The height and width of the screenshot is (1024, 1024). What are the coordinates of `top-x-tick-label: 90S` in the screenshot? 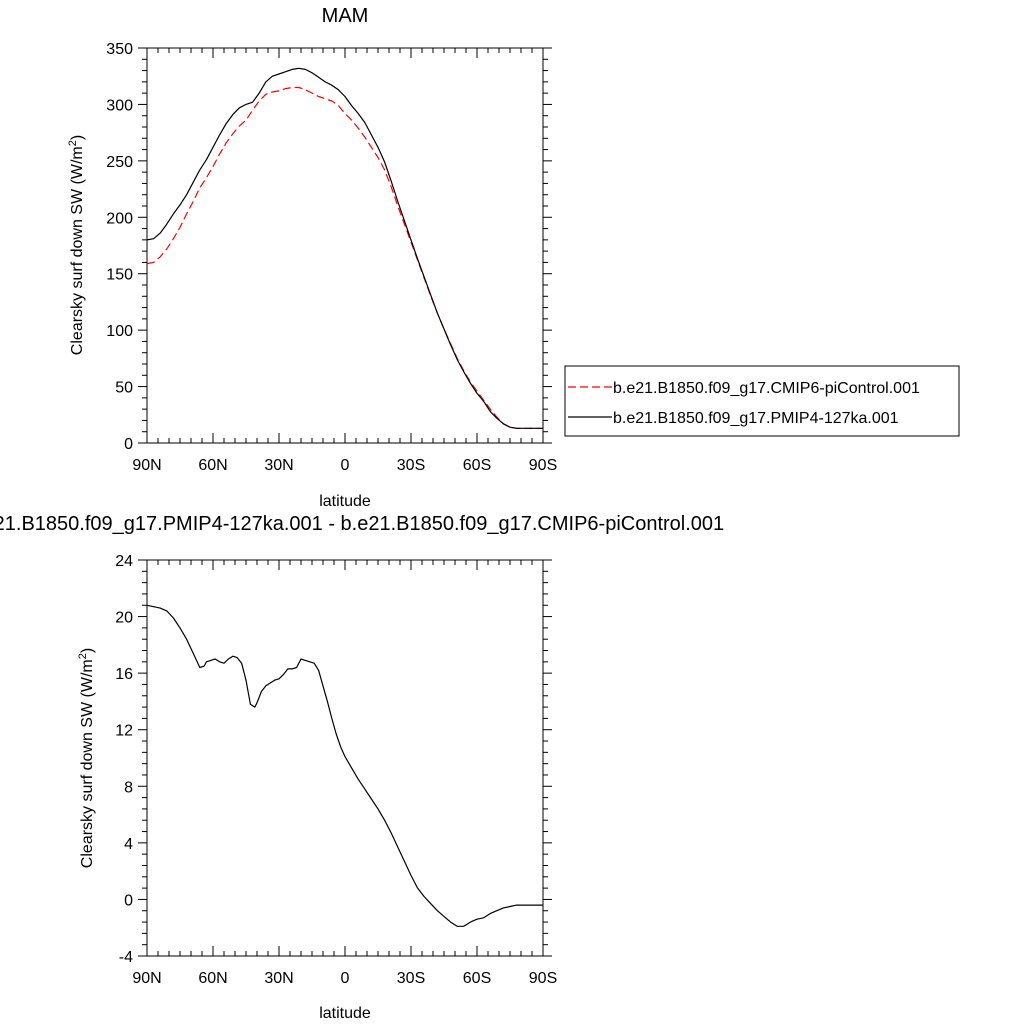 It's located at (543, 465).